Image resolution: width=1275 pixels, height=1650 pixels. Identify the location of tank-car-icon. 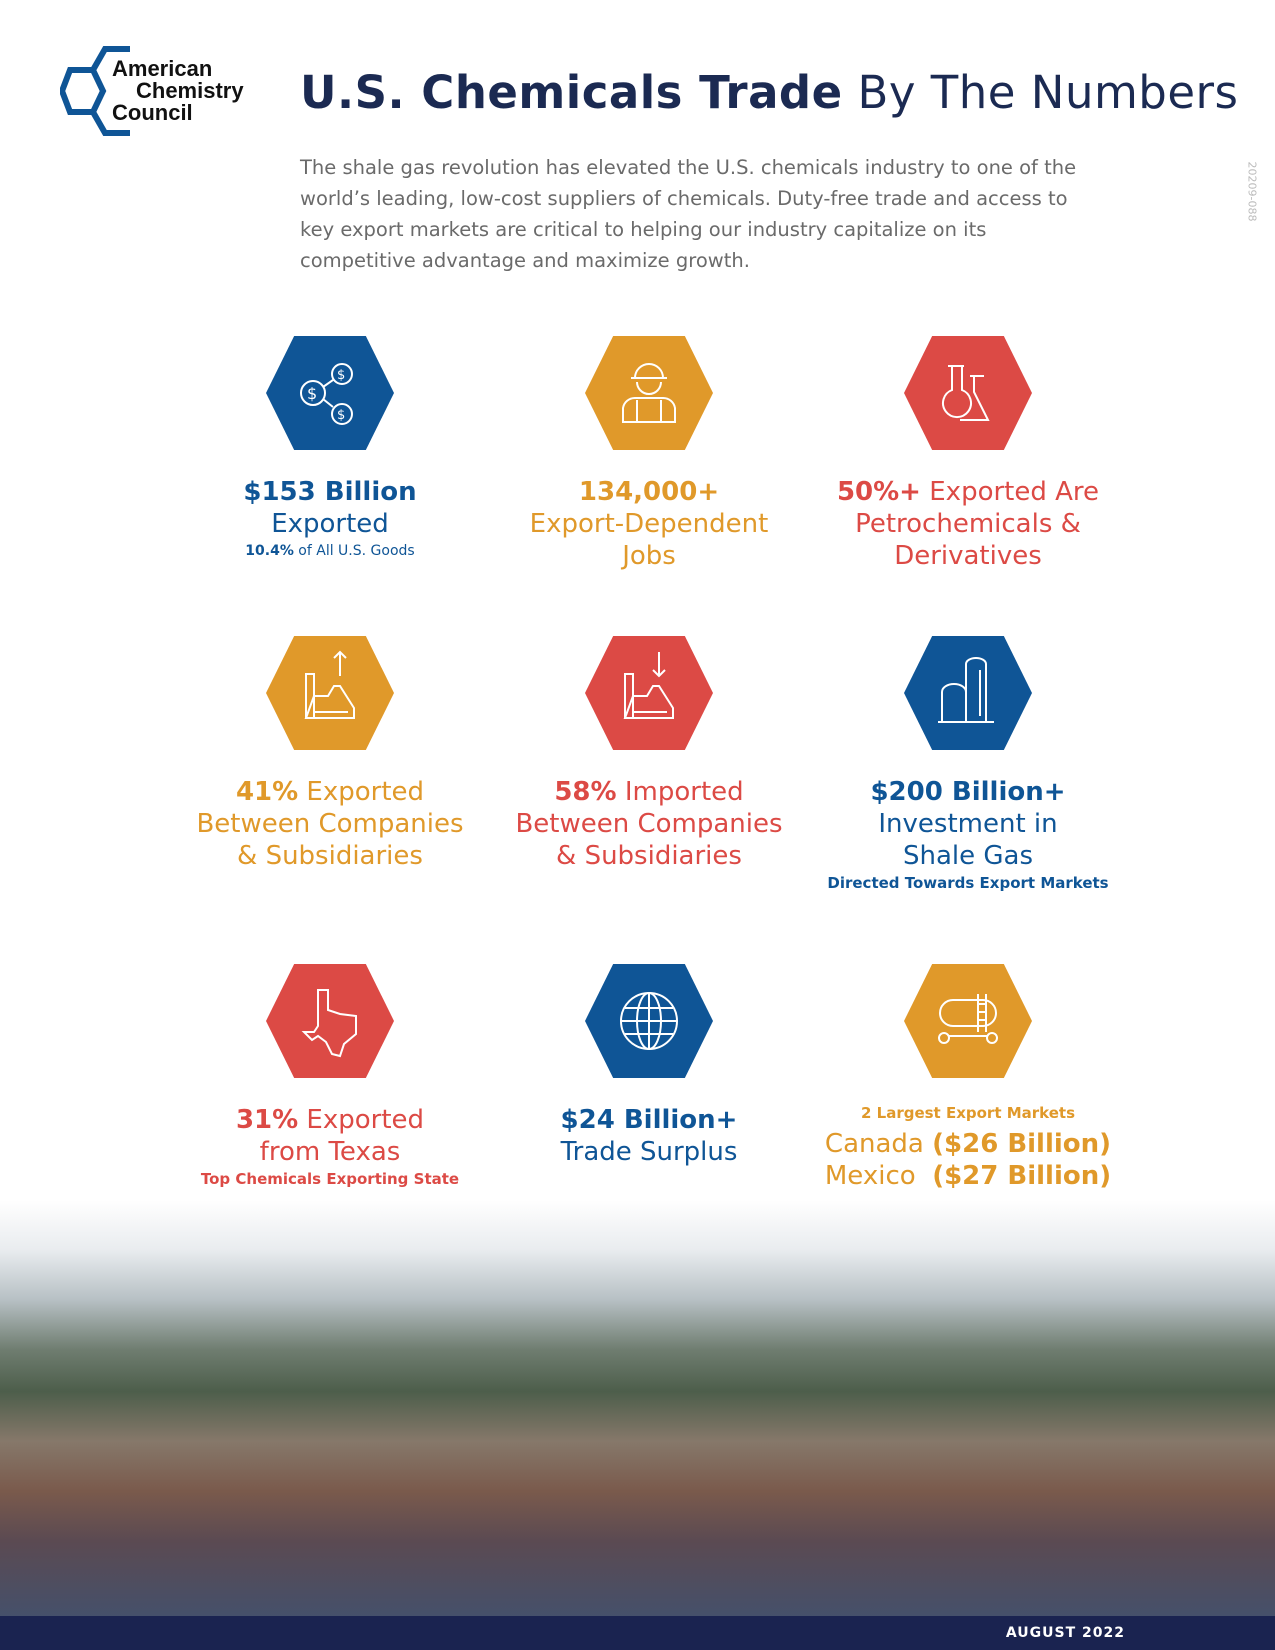
(968, 1021).